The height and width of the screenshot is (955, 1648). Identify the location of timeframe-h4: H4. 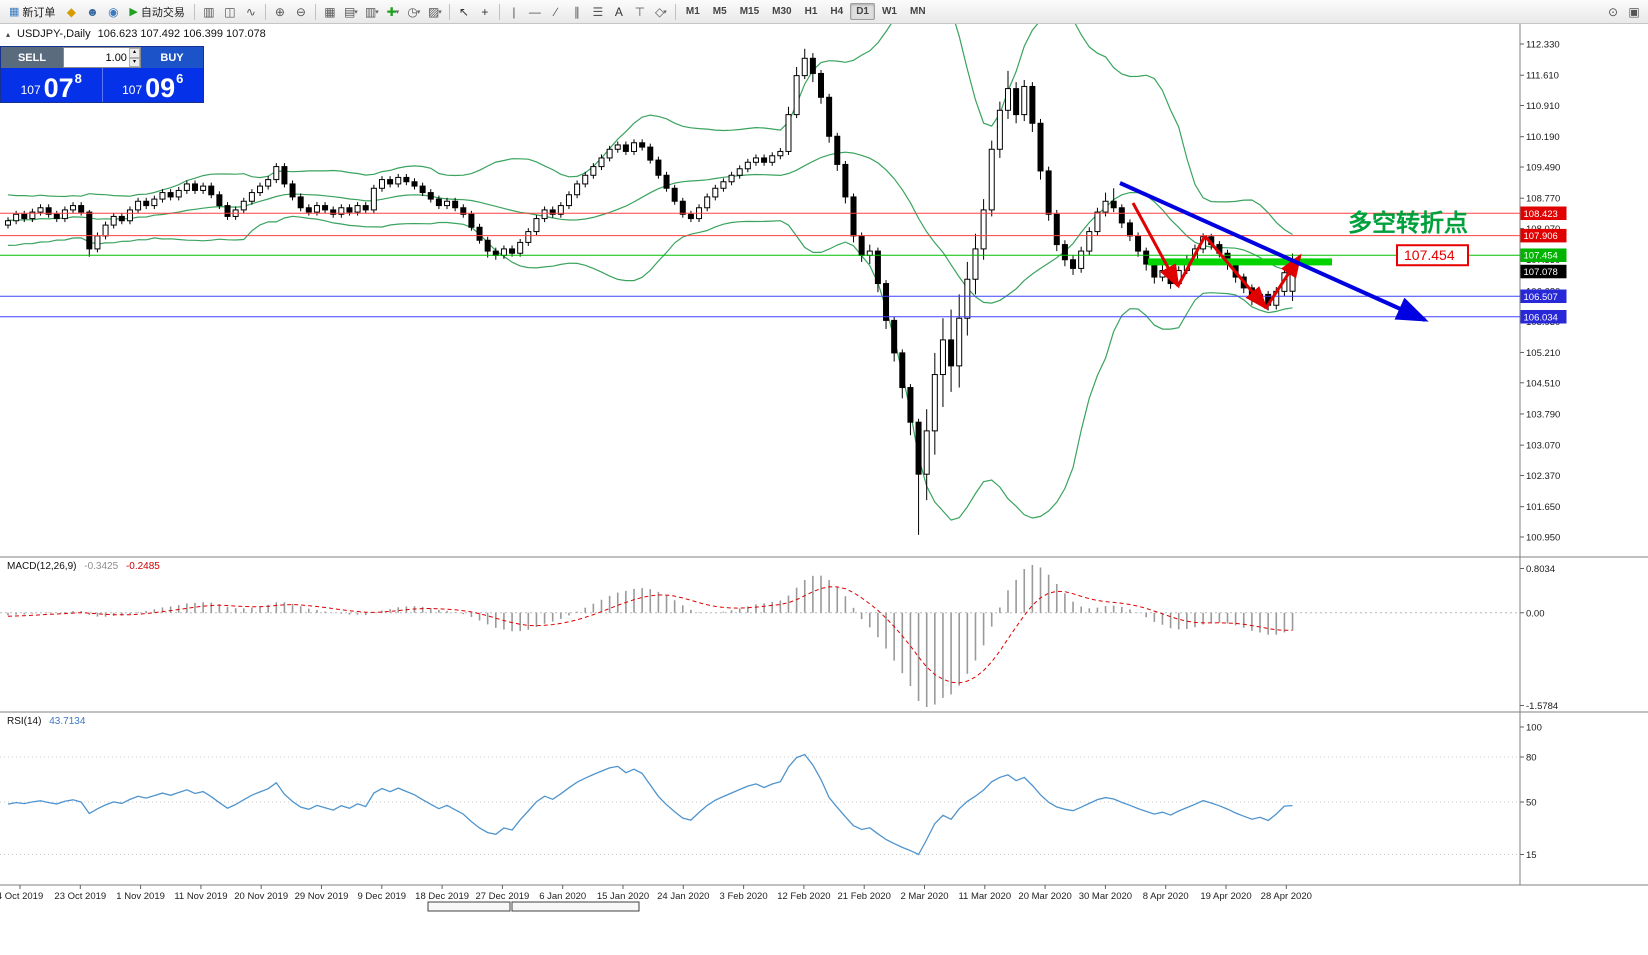
(837, 11).